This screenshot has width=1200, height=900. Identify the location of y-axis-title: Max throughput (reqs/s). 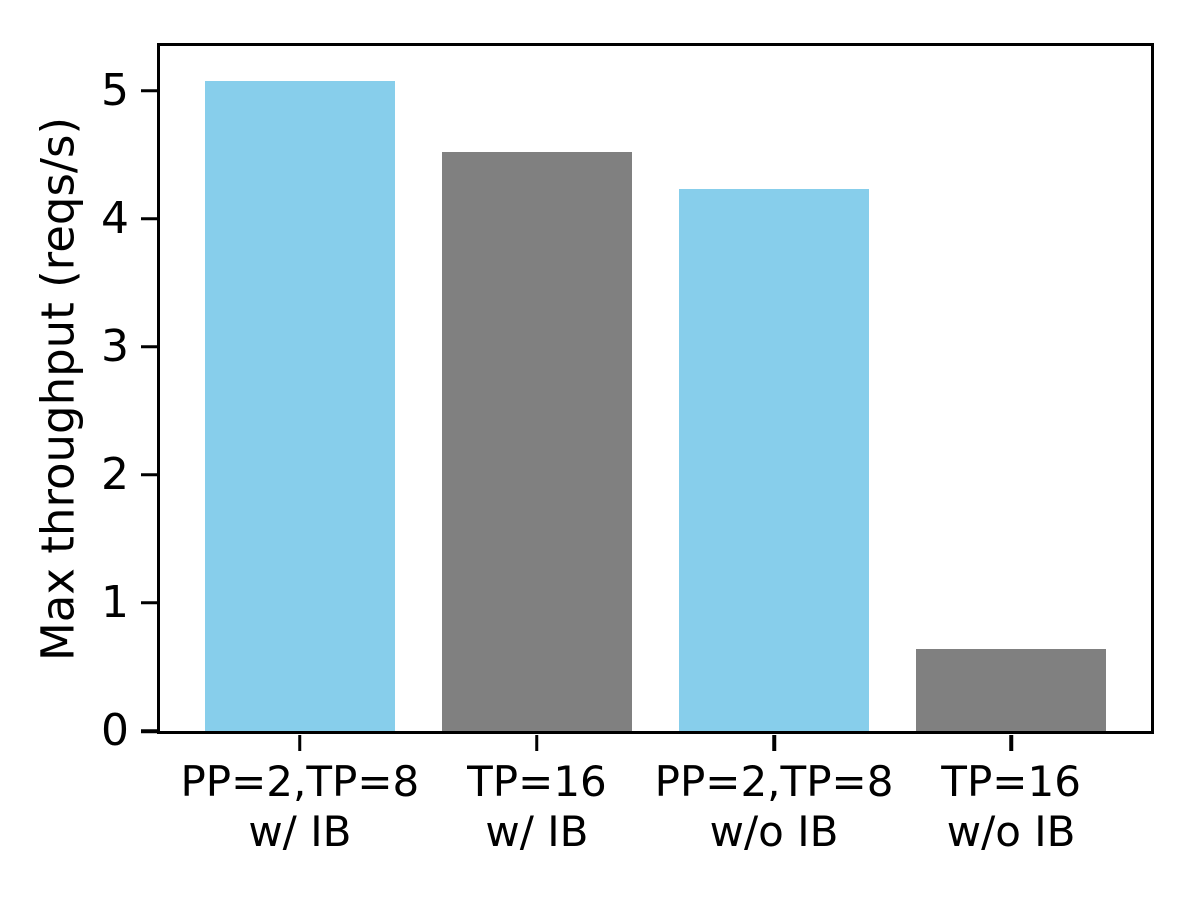
(58, 389).